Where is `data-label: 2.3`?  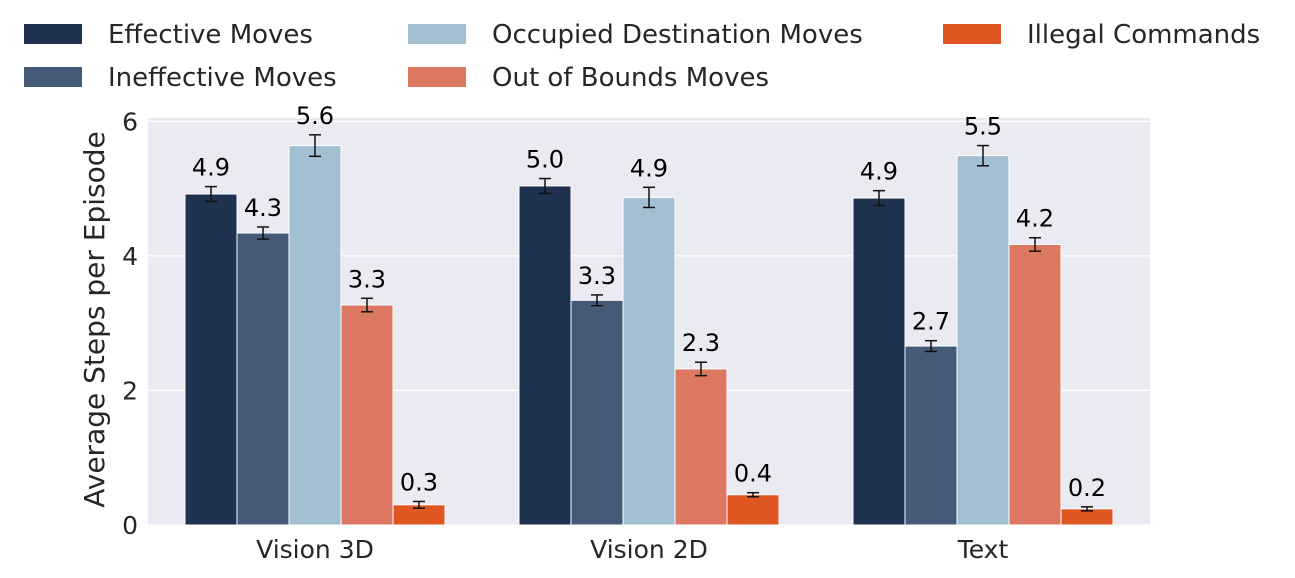
data-label: 2.3 is located at coordinates (701, 343).